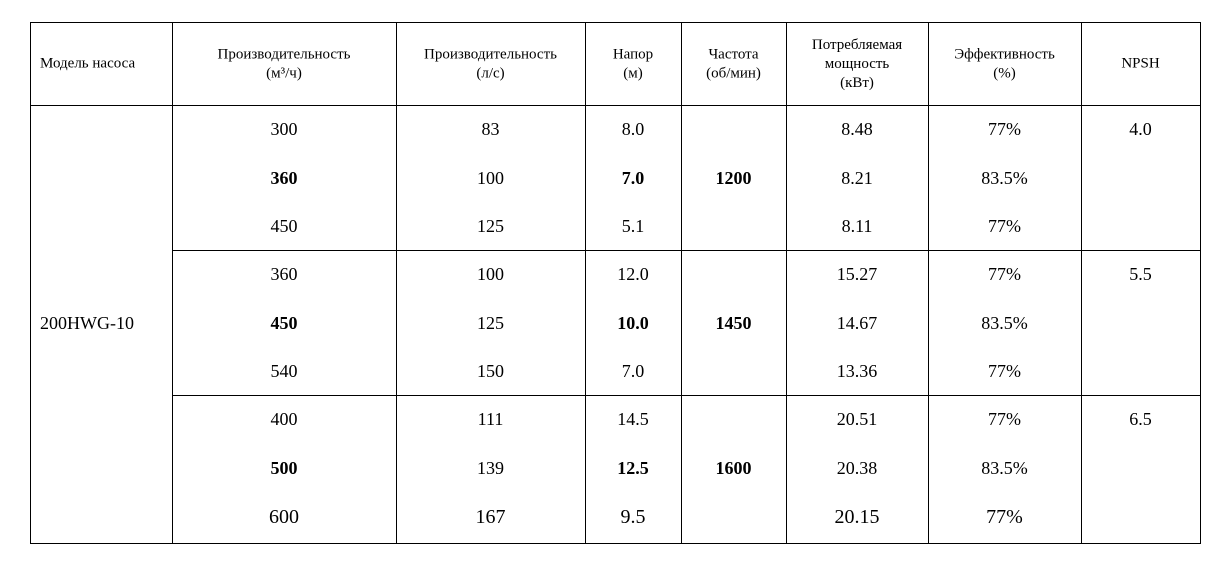 The height and width of the screenshot is (566, 1226). I want to click on data-cell: 10.0, so click(633, 323).